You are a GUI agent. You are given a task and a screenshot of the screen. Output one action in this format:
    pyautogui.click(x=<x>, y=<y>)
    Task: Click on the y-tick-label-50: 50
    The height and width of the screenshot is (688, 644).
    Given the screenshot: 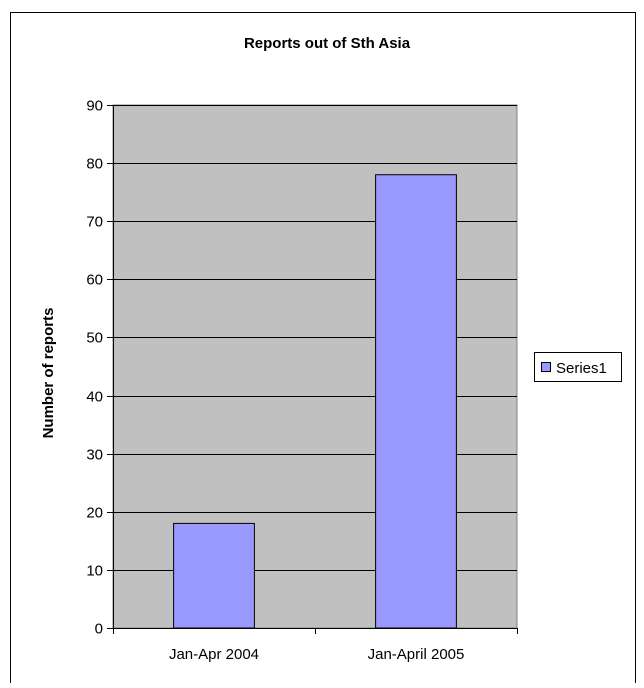 What is the action you would take?
    pyautogui.click(x=94, y=338)
    